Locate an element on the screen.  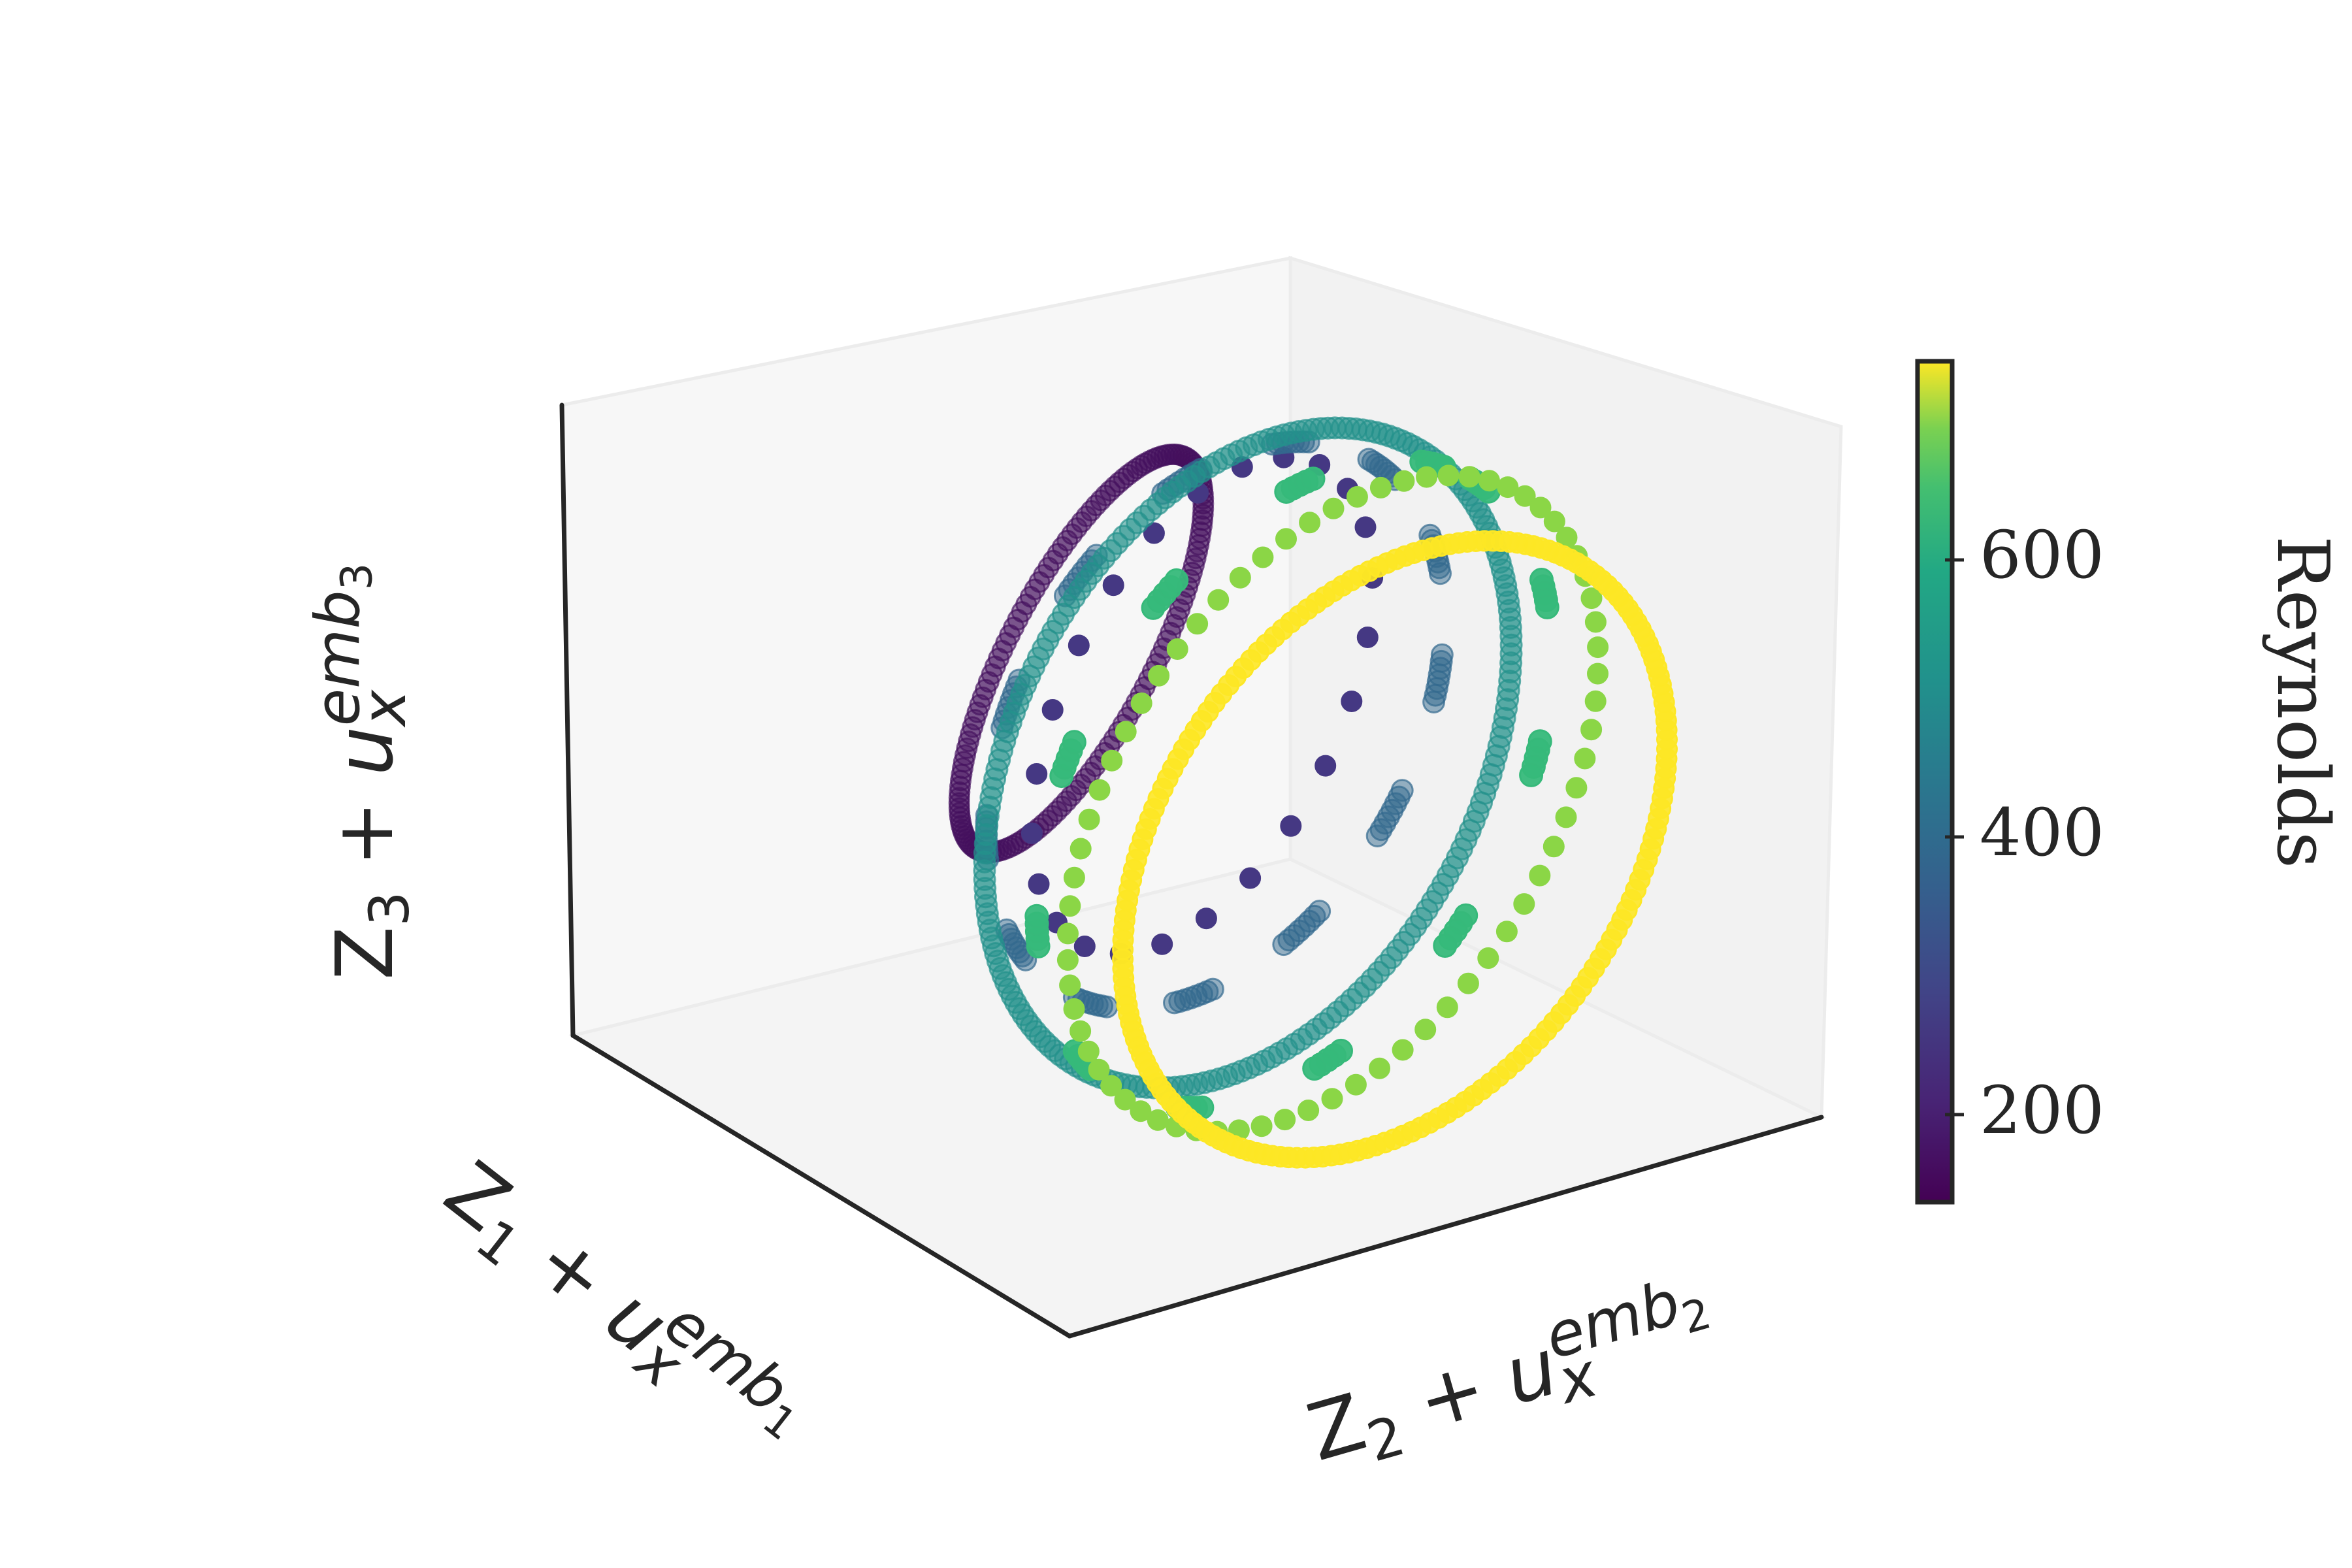
z-axis-label-u-sub: x is located at coordinates (385, 708).